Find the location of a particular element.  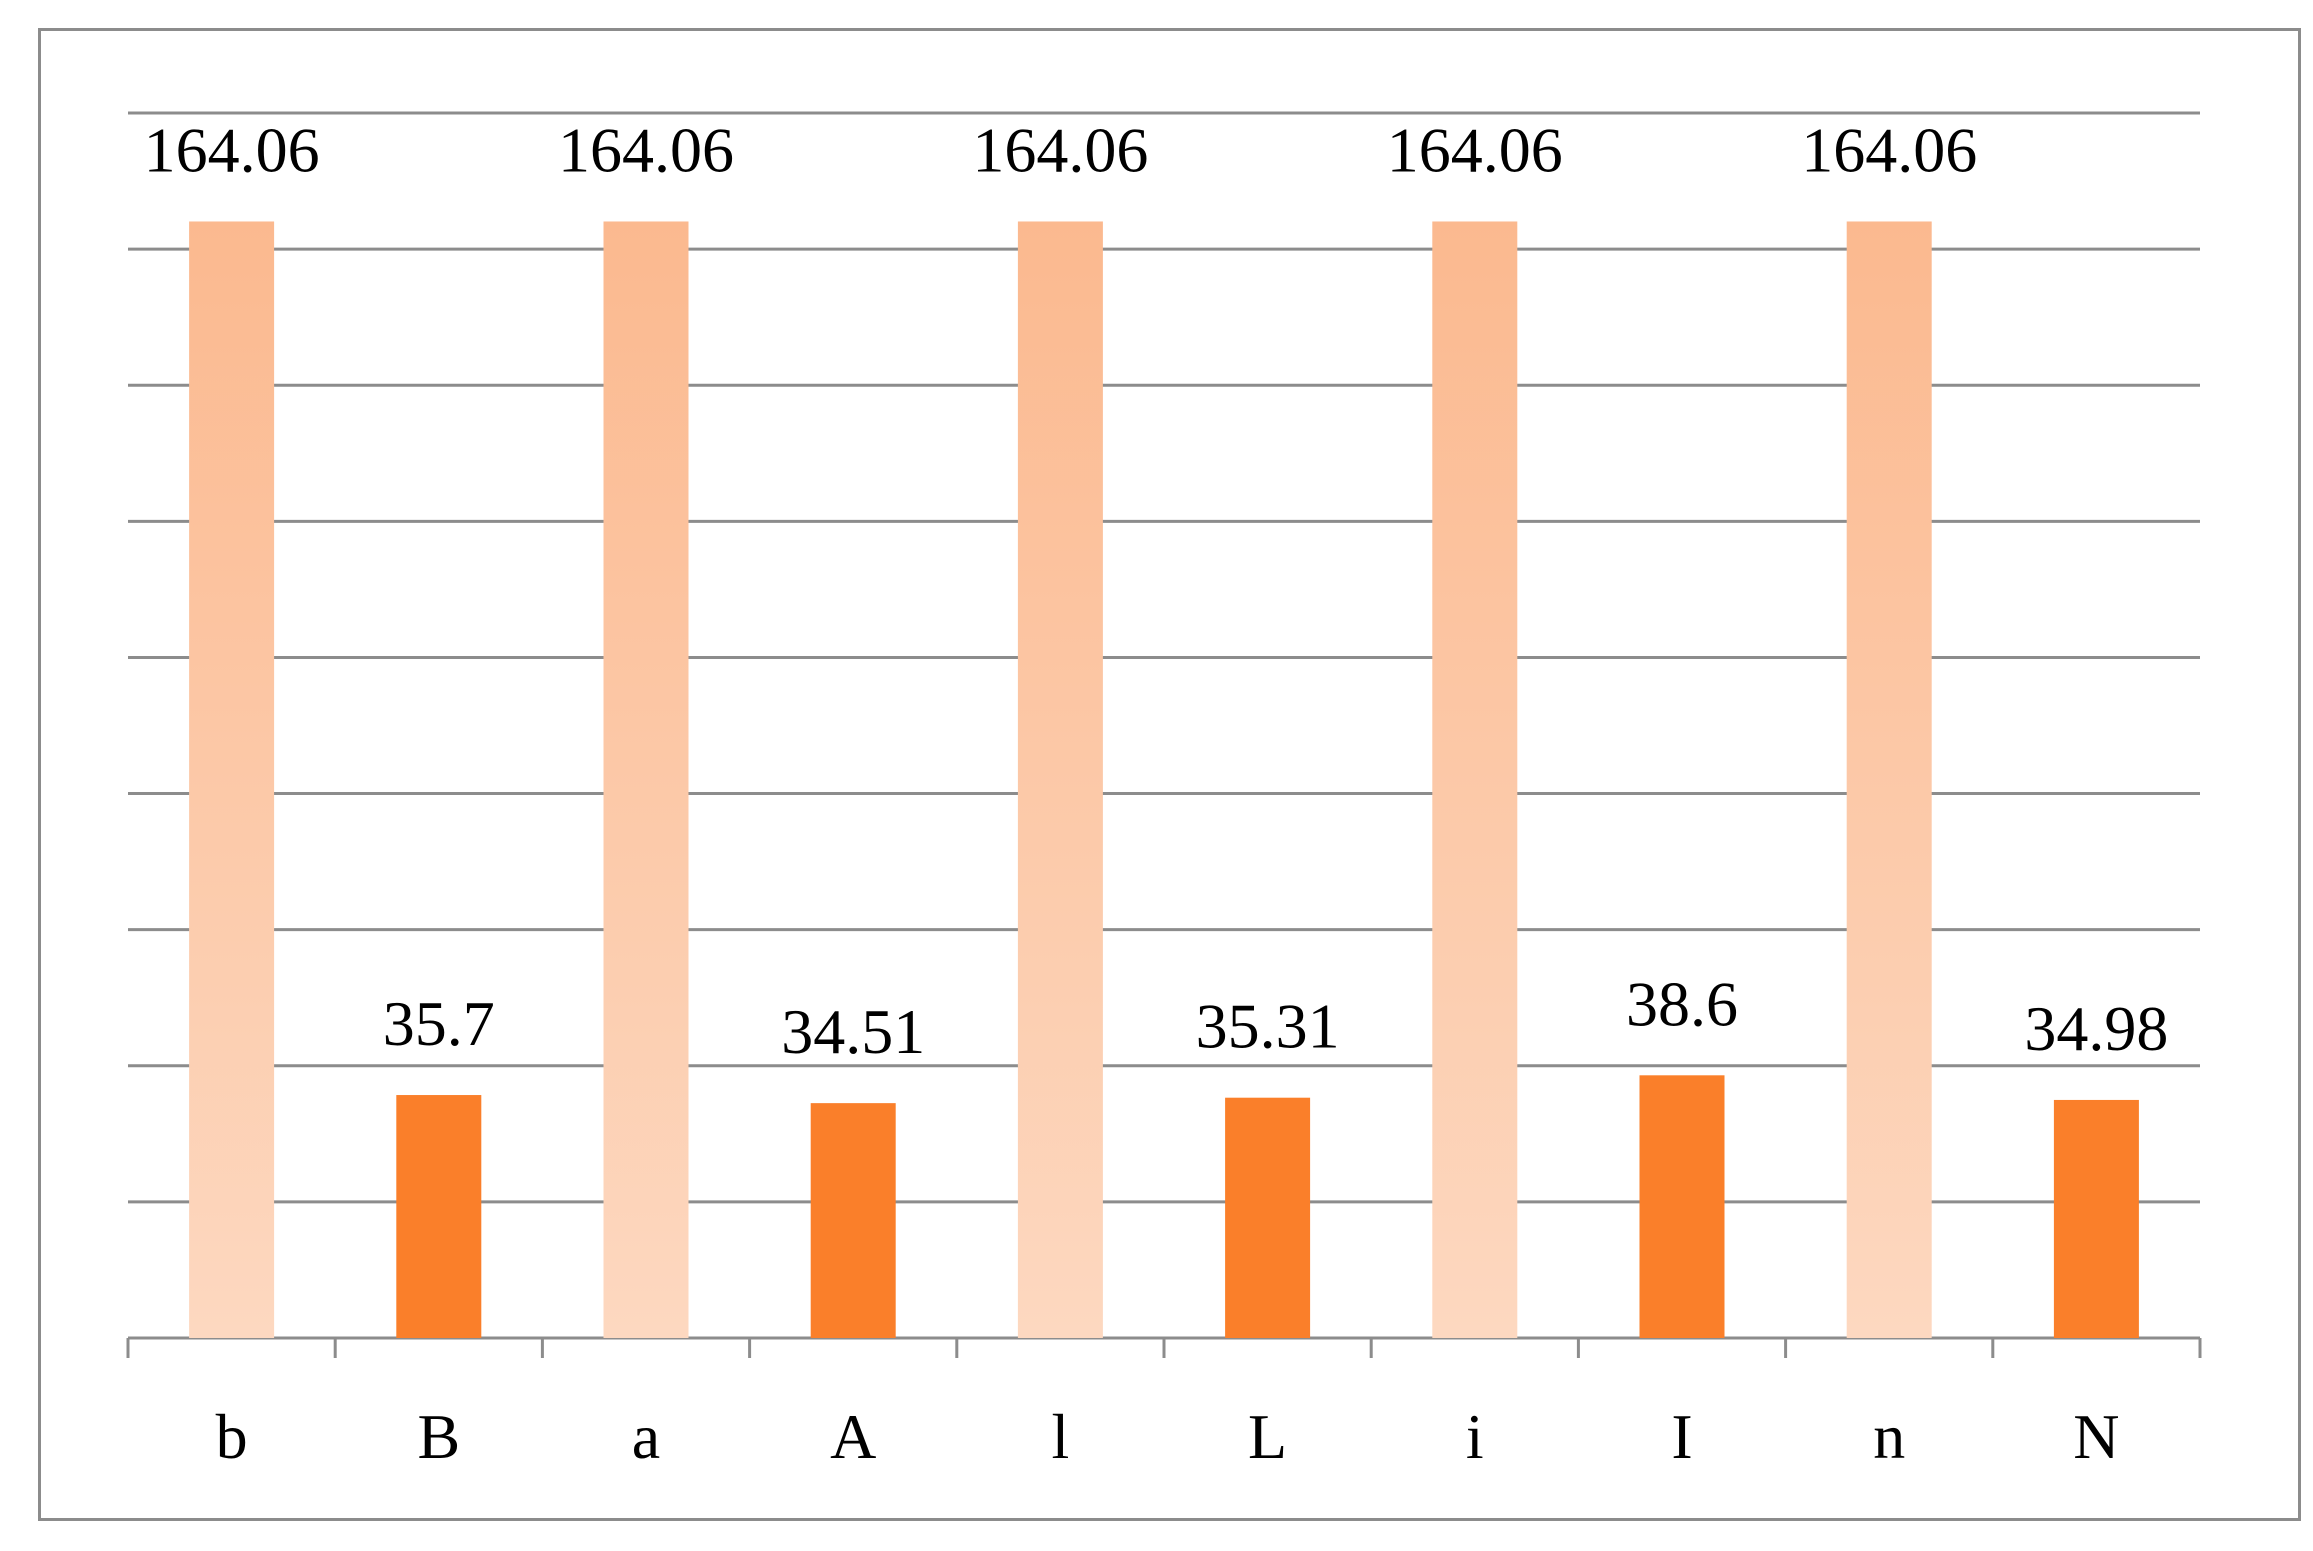

bar-l is located at coordinates (1060, 779).